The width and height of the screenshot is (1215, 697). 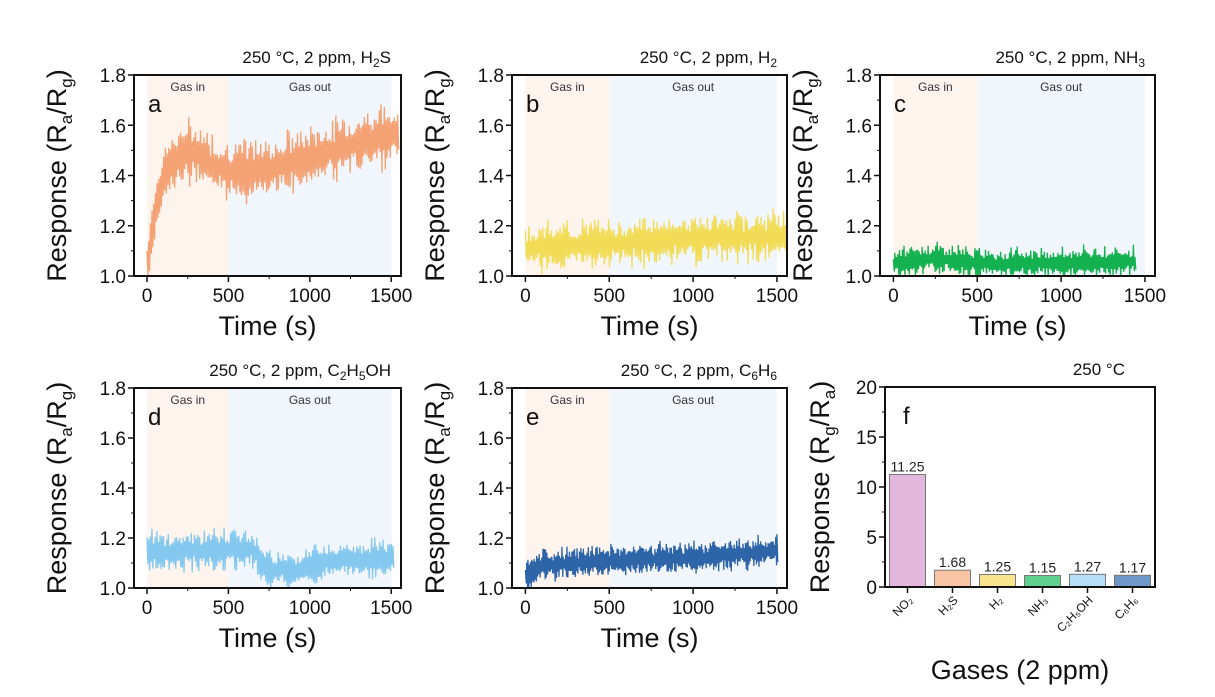 I want to click on category-label: C₆H₆, so click(x=1126, y=607).